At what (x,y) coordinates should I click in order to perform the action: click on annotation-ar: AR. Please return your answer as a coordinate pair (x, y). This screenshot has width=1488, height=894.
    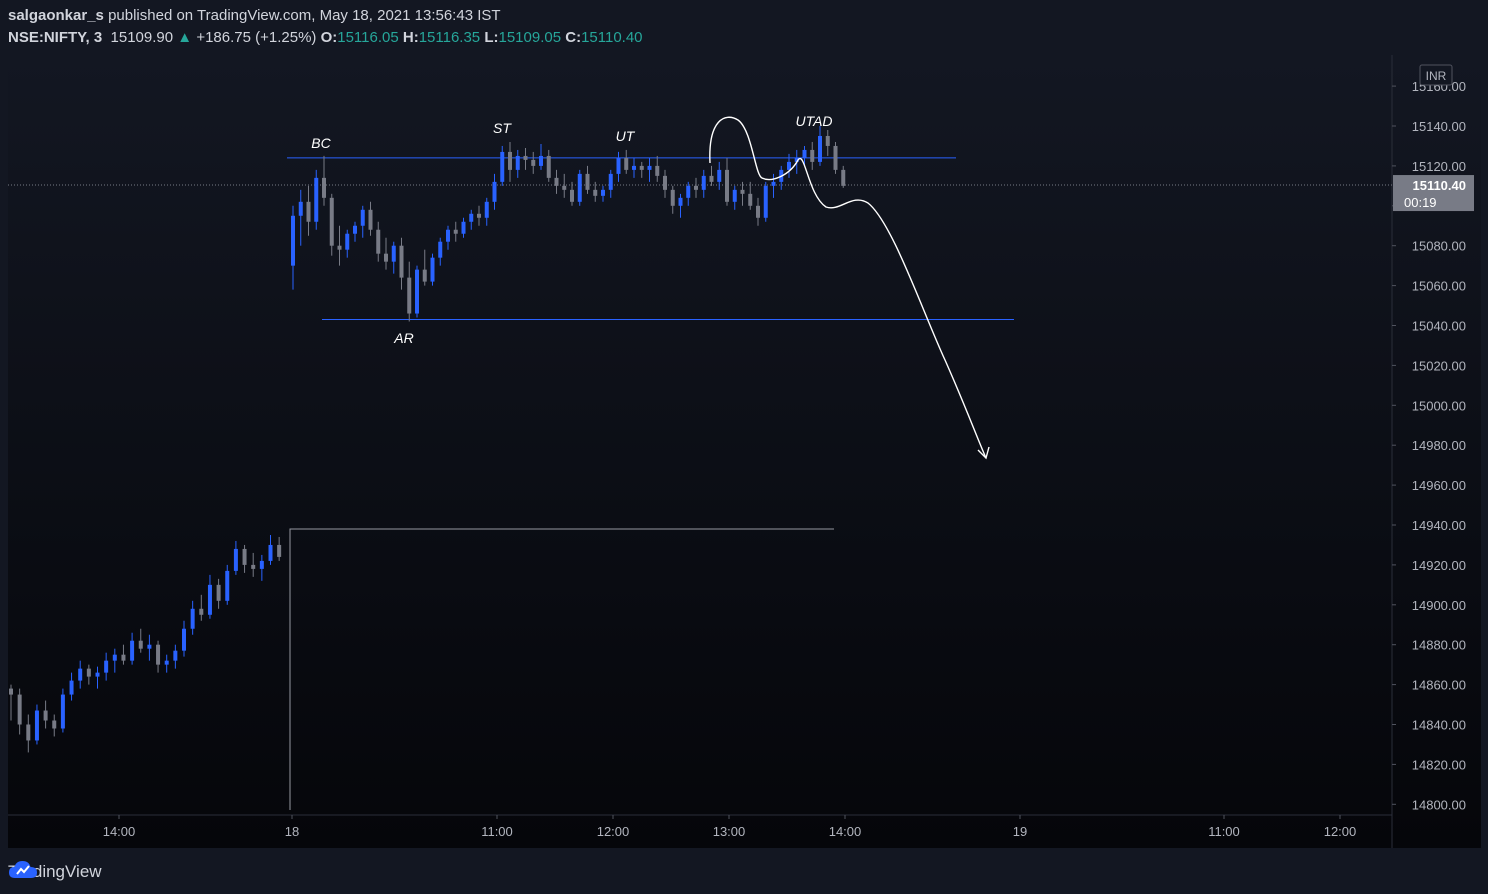
    Looking at the image, I should click on (403, 338).